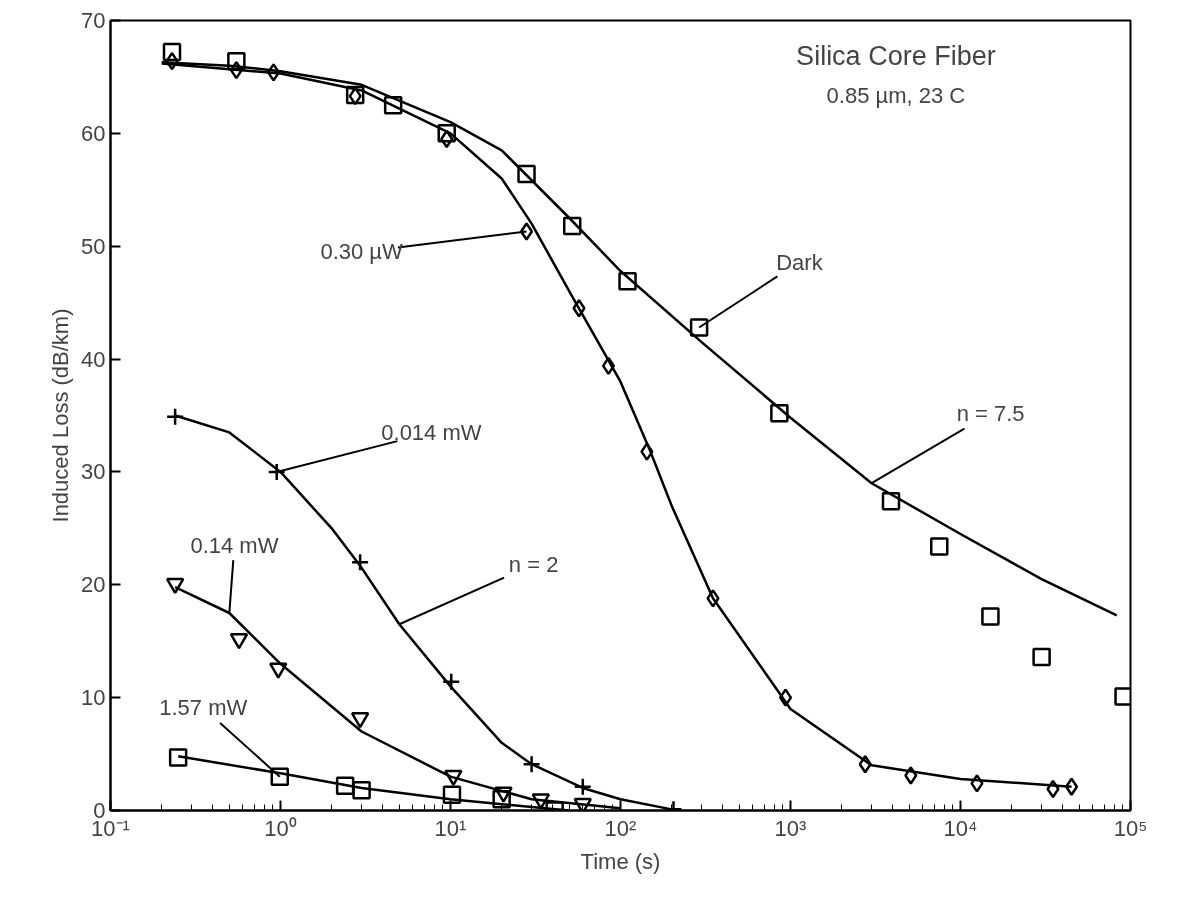 This screenshot has height=920, width=1204. What do you see at coordinates (896, 56) in the screenshot?
I see `text: Silica Core Fiber` at bounding box center [896, 56].